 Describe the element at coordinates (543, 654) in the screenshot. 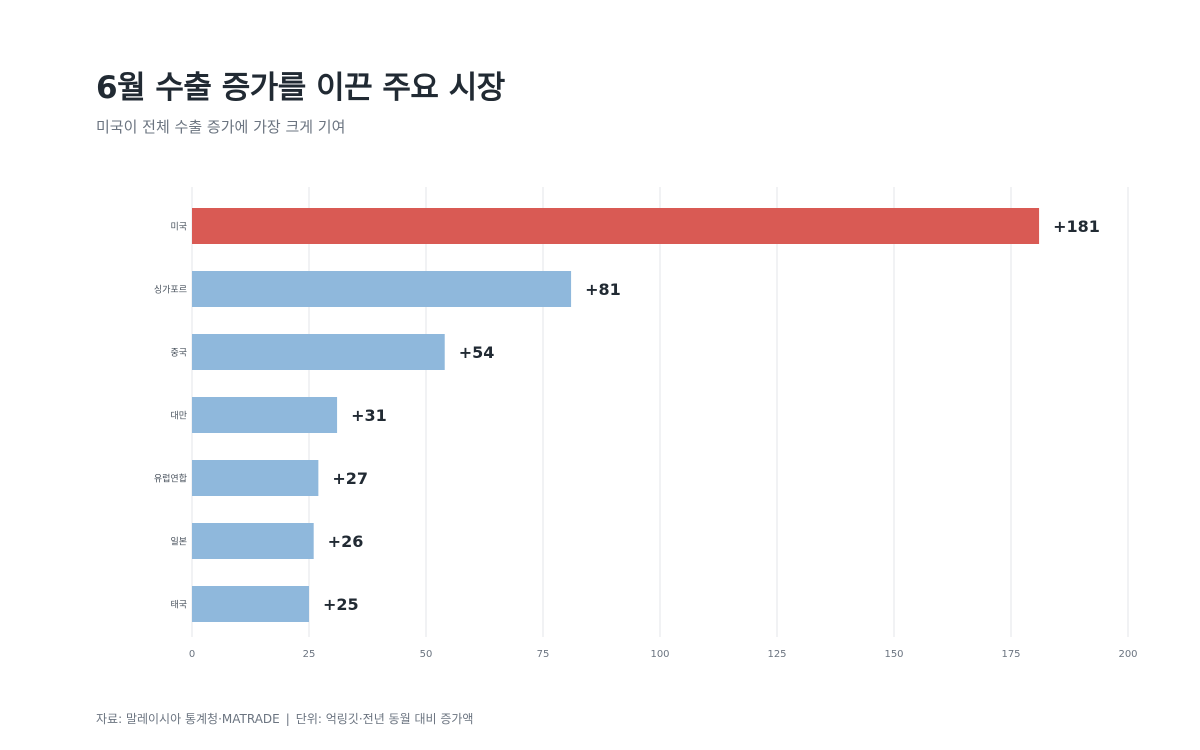

I see `x-tick-label: 75` at that location.